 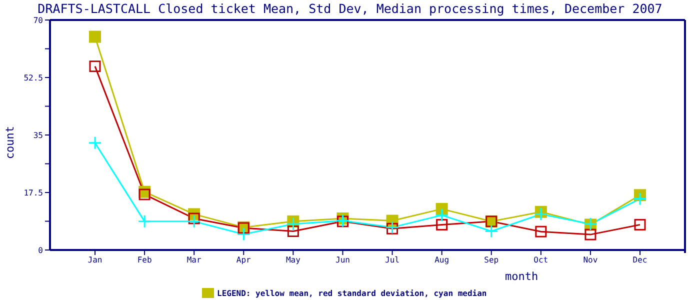 What do you see at coordinates (491, 260) in the screenshot?
I see `x-tick-label: Sep` at bounding box center [491, 260].